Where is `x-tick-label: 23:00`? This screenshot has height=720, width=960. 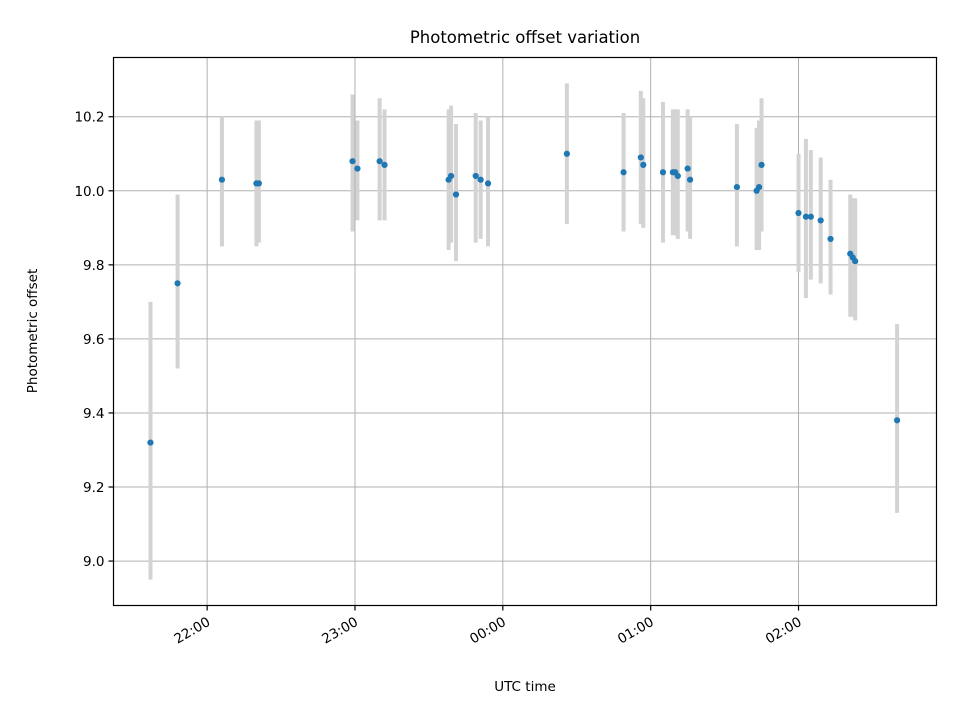 x-tick-label: 23:00 is located at coordinates (340, 630).